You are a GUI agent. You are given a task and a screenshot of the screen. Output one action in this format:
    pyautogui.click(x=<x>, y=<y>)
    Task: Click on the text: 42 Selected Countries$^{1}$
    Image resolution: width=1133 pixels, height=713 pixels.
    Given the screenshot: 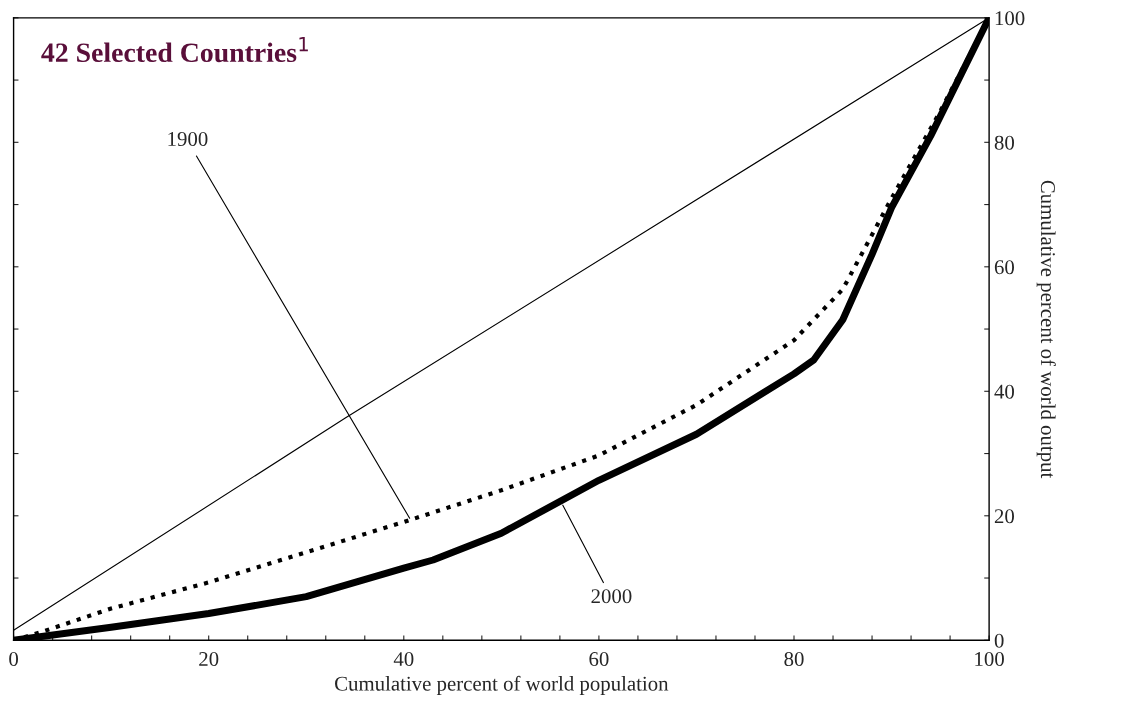 What is the action you would take?
    pyautogui.click(x=174, y=50)
    